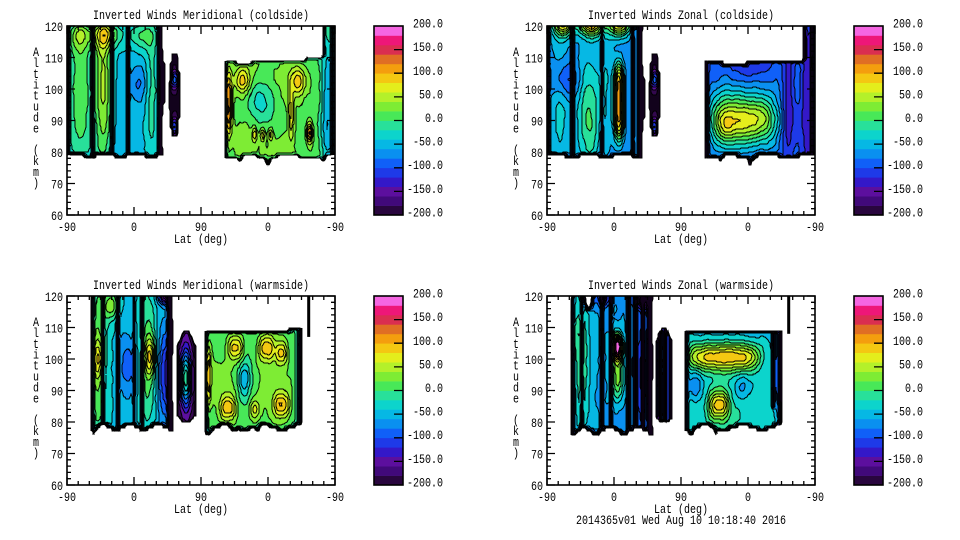 The width and height of the screenshot is (960, 540). I want to click on svg-text:Inverted Winds Meridional (col: Inverted Winds Meridional (coldside), so click(201, 15).